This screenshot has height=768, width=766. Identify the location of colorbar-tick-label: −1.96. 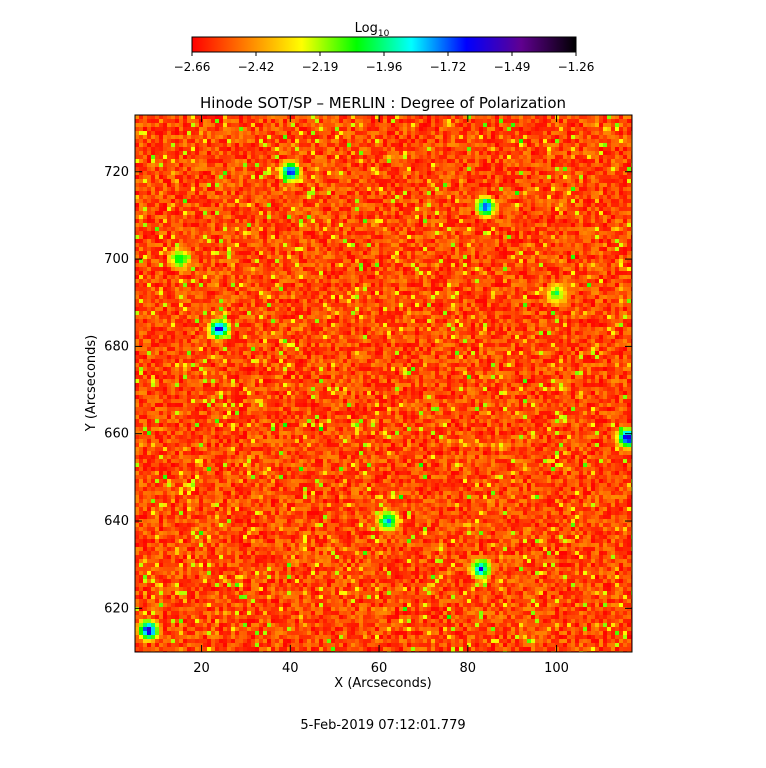
(384, 67).